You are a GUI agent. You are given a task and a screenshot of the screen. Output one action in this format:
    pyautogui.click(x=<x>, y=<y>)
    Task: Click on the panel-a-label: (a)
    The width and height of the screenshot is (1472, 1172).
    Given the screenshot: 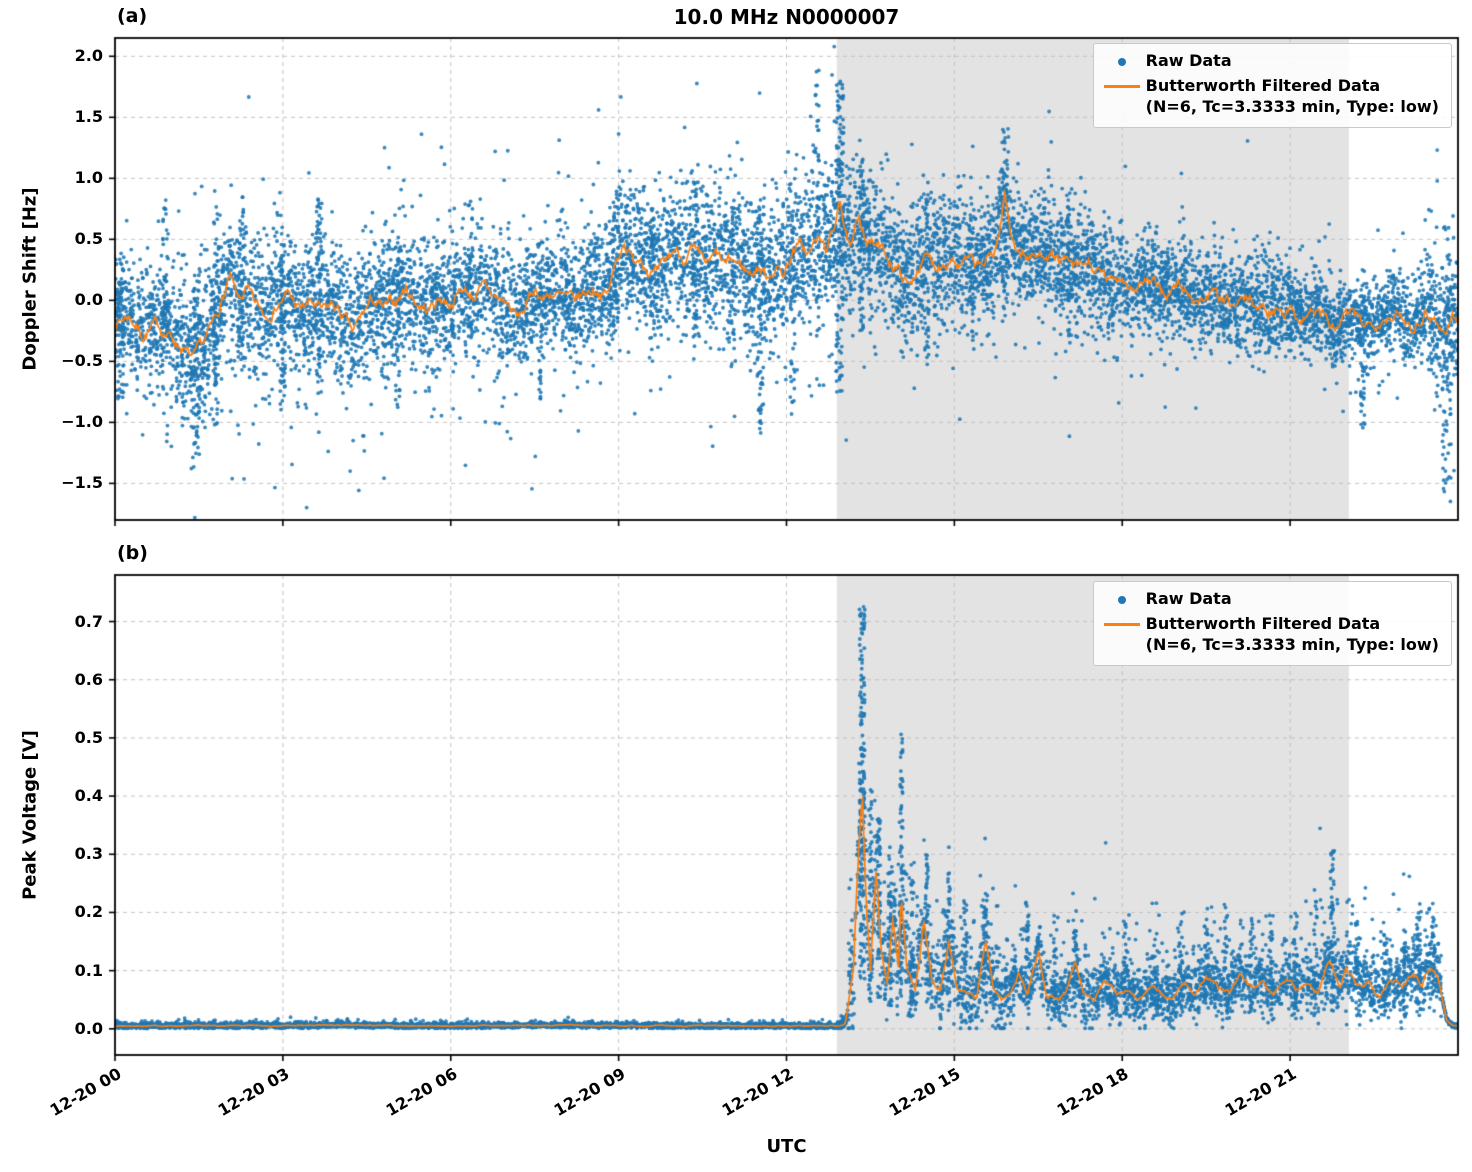 What is the action you would take?
    pyautogui.click(x=132, y=16)
    